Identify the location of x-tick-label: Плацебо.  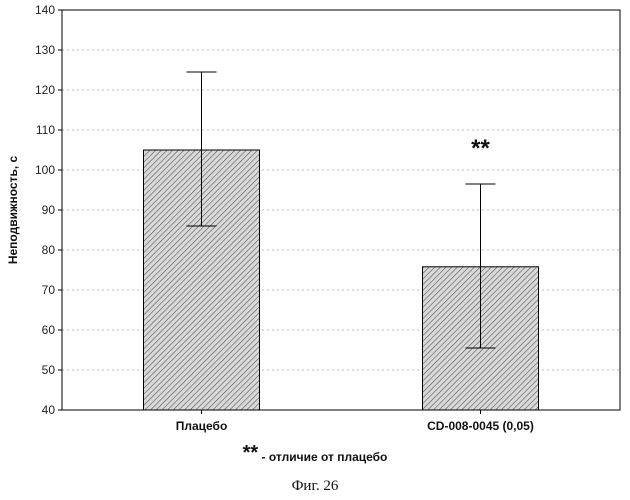
(202, 426).